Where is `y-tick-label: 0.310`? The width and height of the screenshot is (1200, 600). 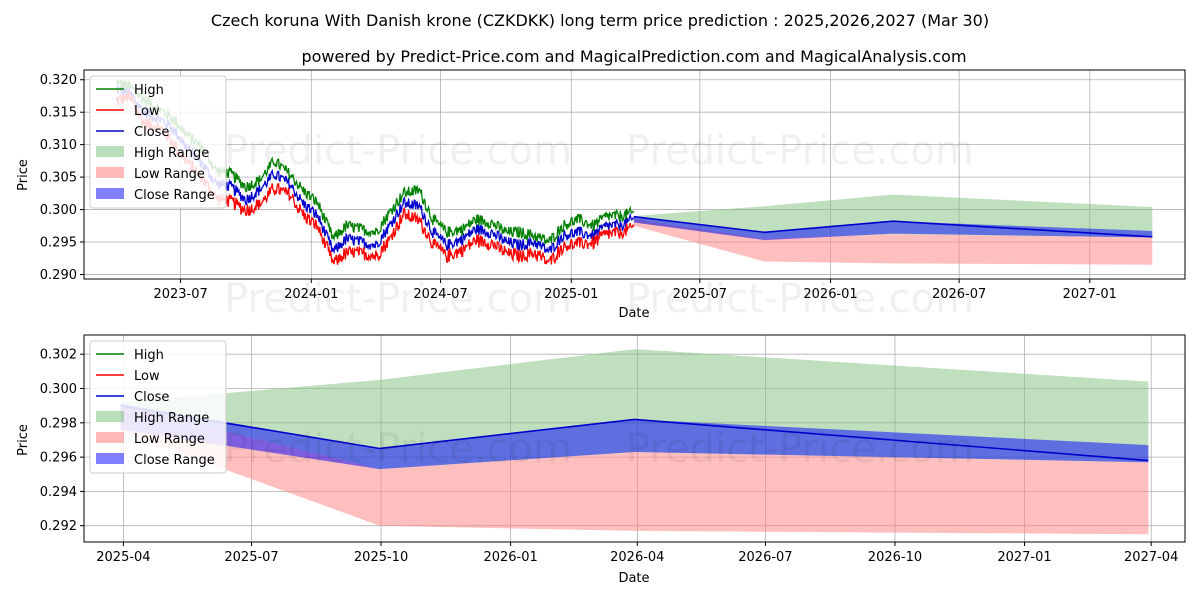 y-tick-label: 0.310 is located at coordinates (58, 145).